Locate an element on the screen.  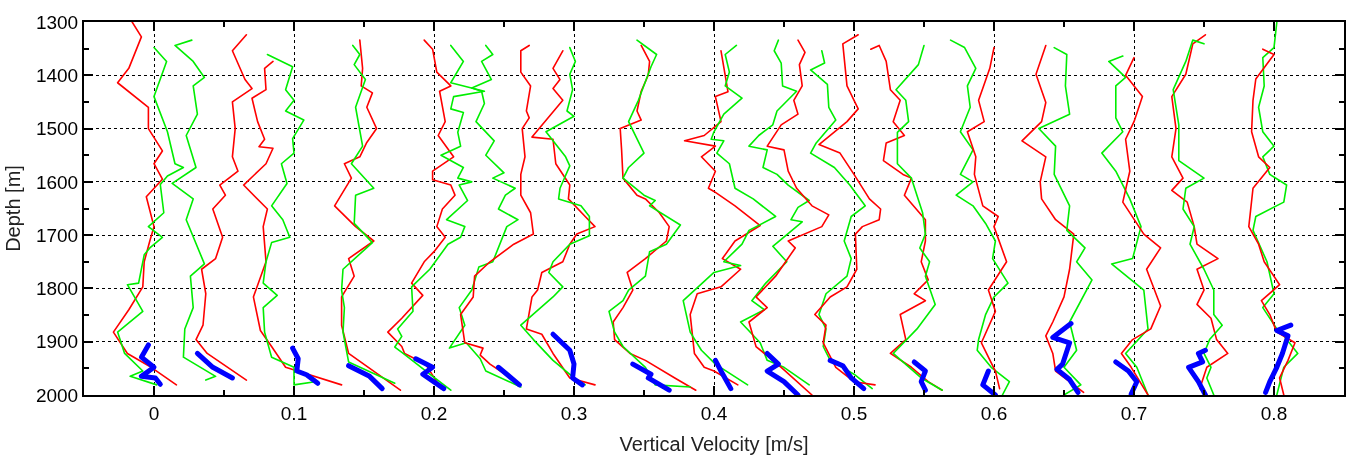
x-tick-label: 0.7 is located at coordinates (1134, 413).